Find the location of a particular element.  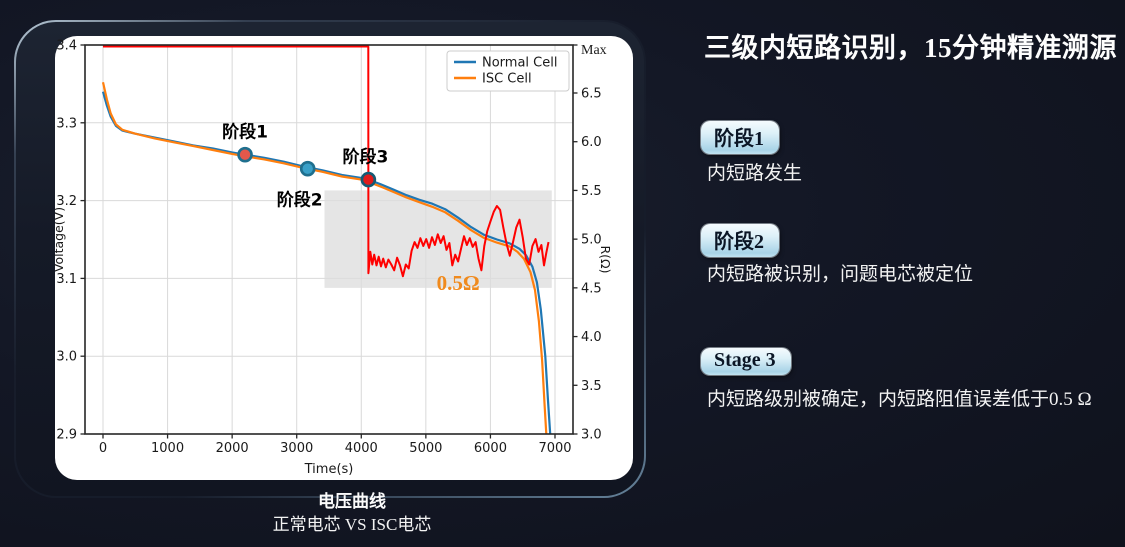

chart-caption: 电压曲线 正常电芯 VS ISC电芯 is located at coordinates (352, 513).